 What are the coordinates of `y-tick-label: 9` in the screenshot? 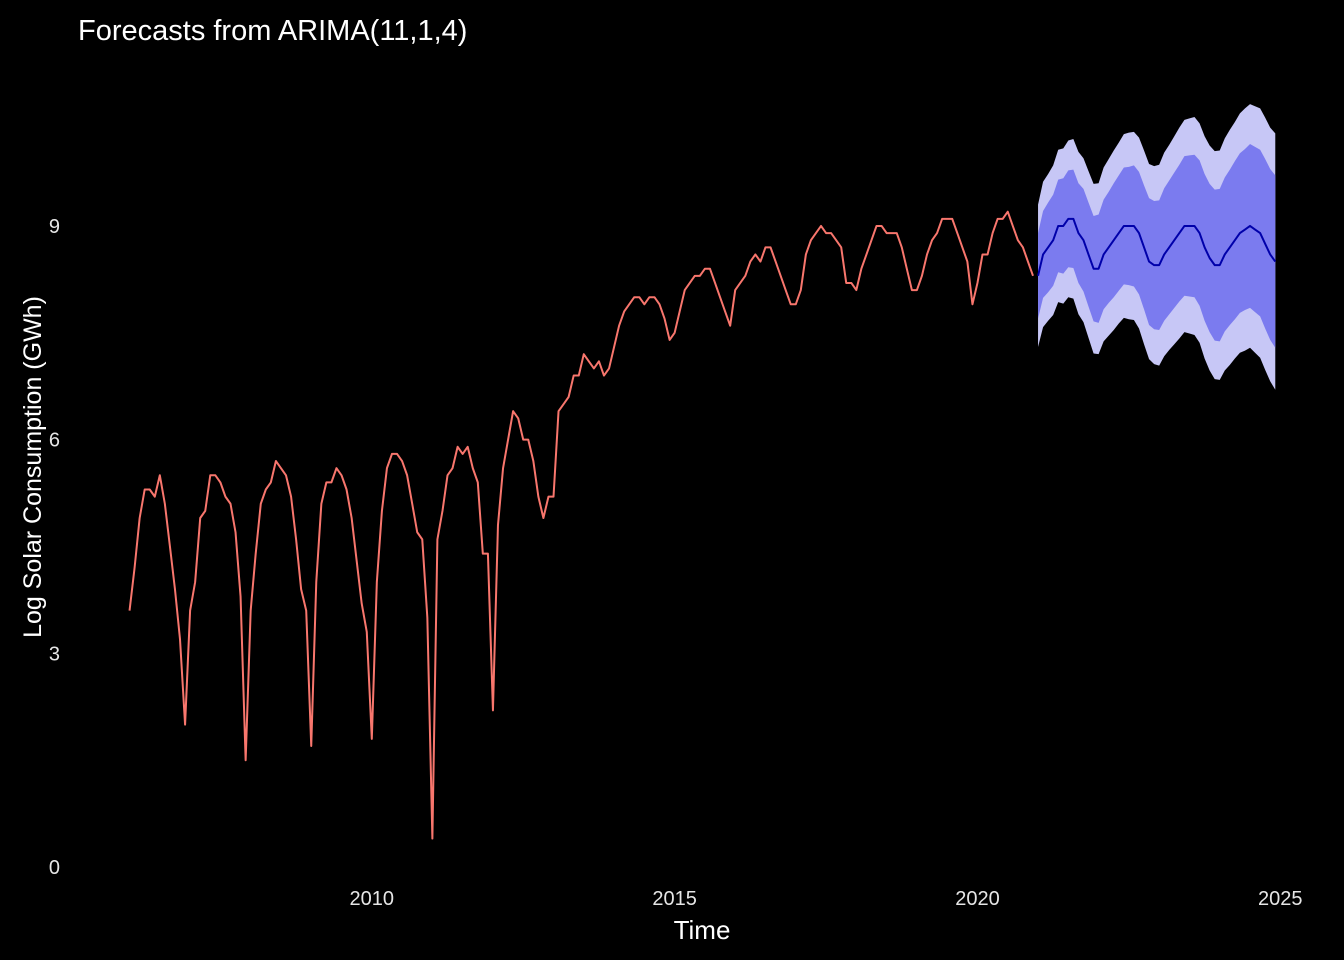 It's located at (54, 227).